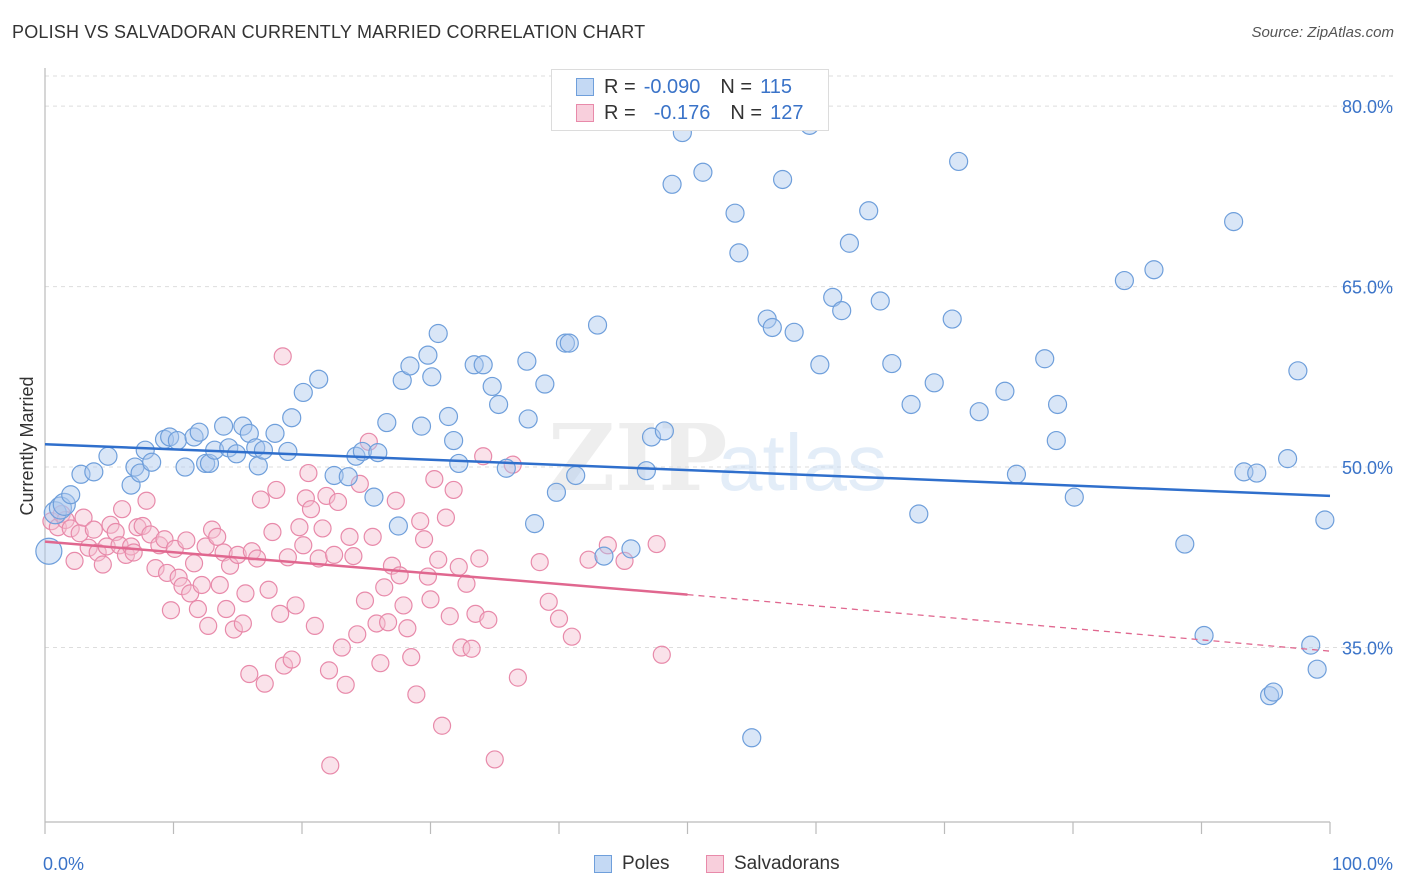  I want to click on salvadorans-n-value: 127, so click(787, 112).